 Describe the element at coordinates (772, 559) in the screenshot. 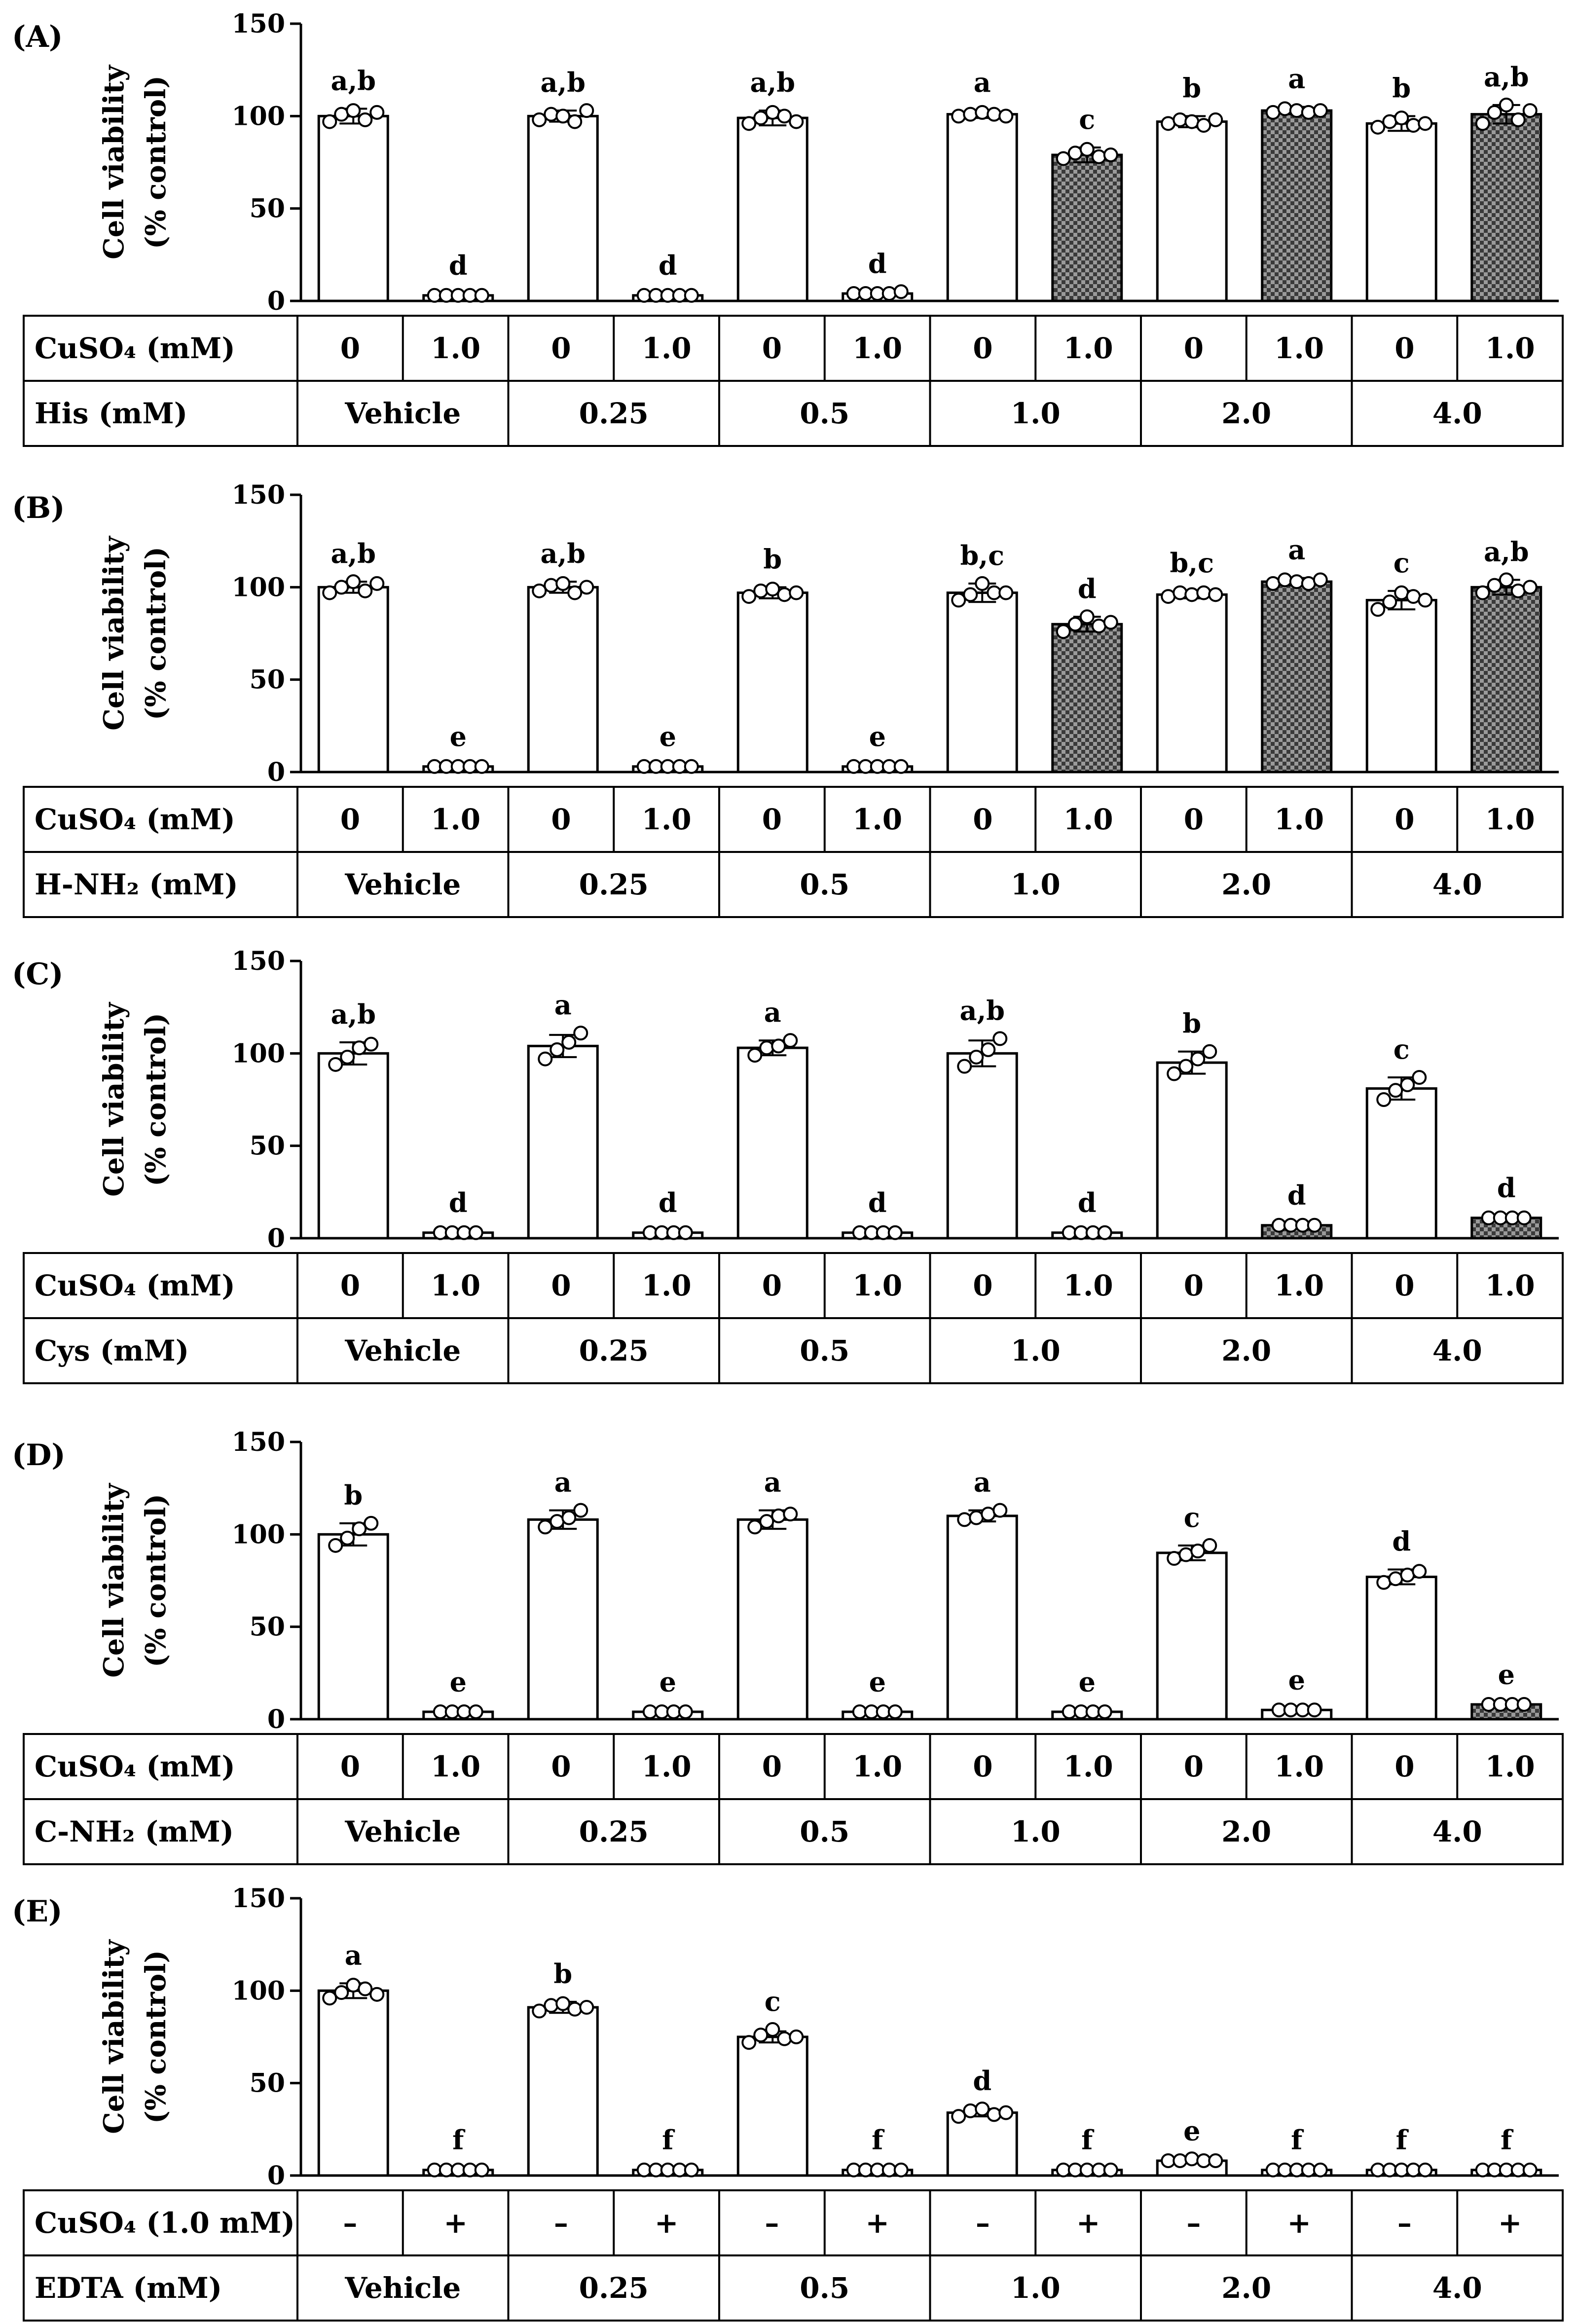

I see `significance-label: b` at that location.